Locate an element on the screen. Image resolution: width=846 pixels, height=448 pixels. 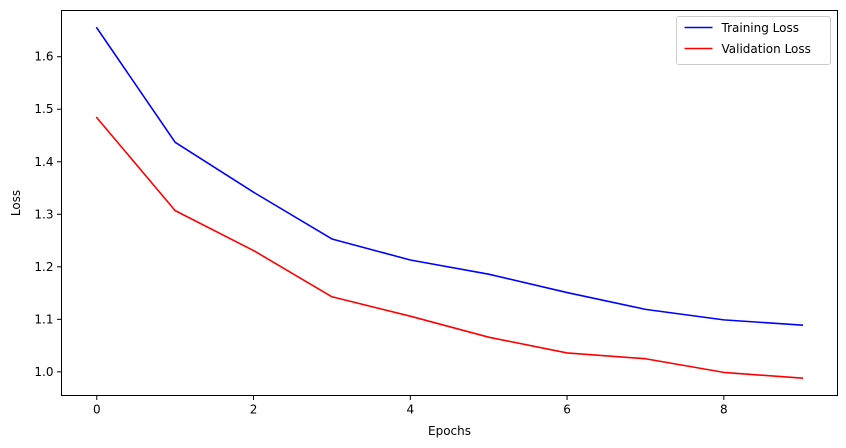
y-axis-label: Loss is located at coordinates (16, 203).